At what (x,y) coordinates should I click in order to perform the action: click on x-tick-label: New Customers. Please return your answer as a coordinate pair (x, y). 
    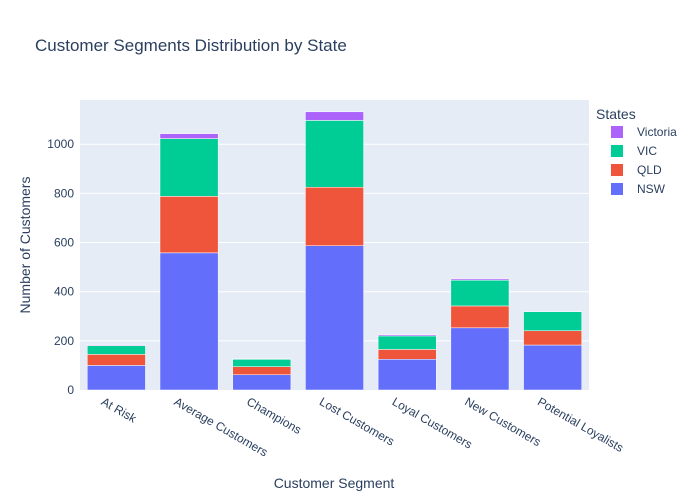
    Looking at the image, I should click on (502, 421).